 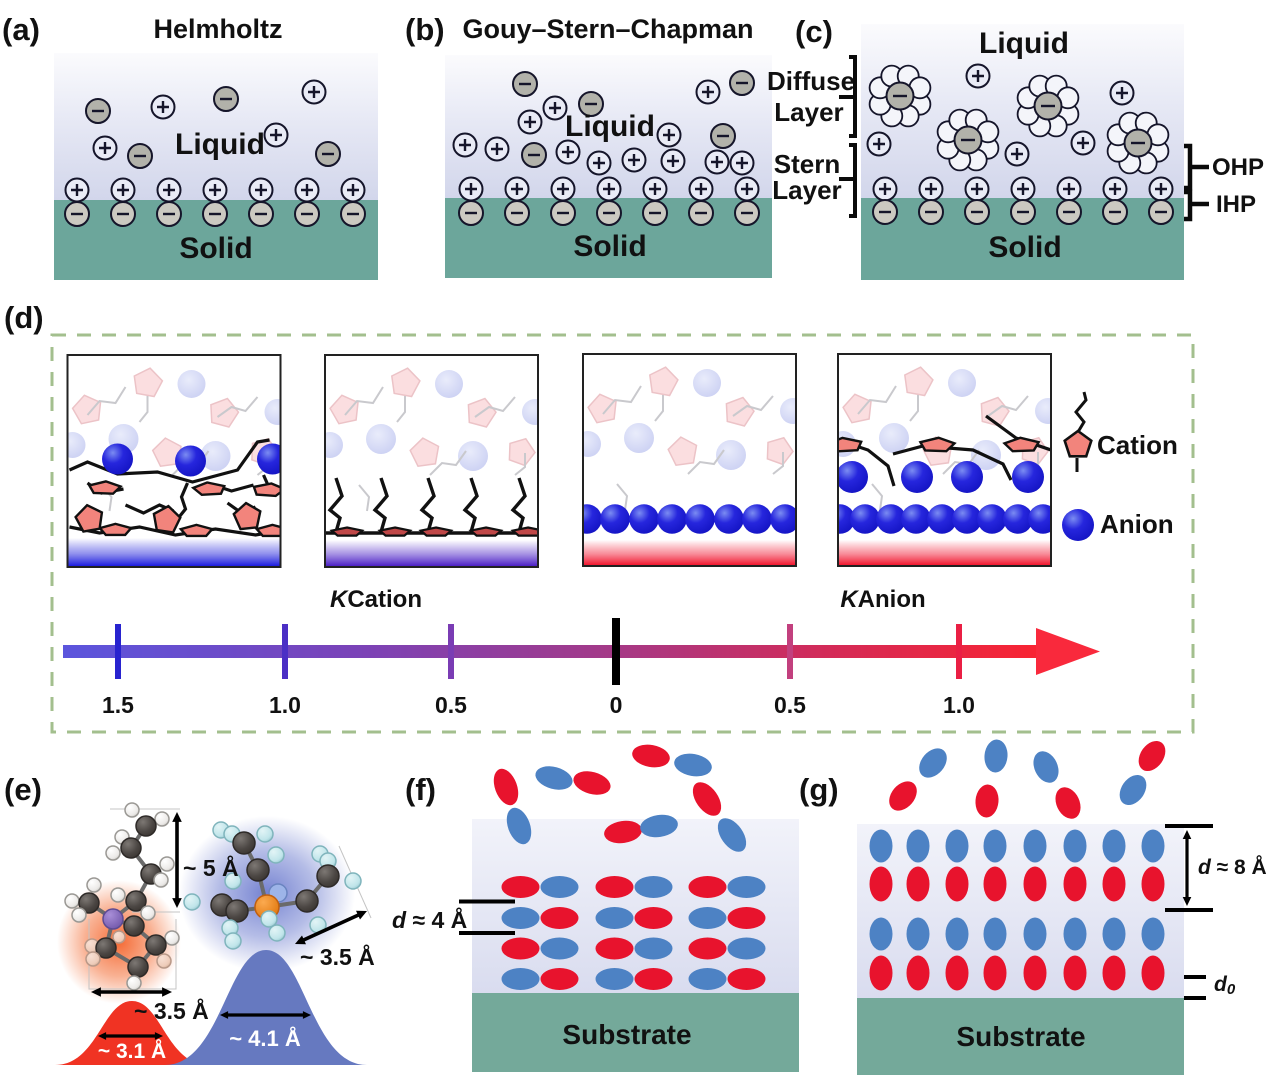 What do you see at coordinates (811, 81) in the screenshot?
I see `svg-text: Diffuse` at bounding box center [811, 81].